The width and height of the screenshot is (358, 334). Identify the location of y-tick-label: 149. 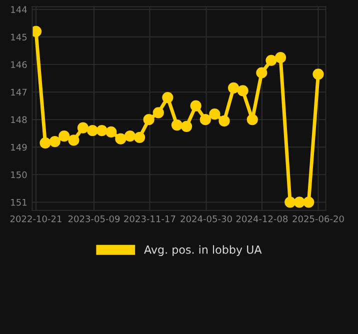
(19, 147).